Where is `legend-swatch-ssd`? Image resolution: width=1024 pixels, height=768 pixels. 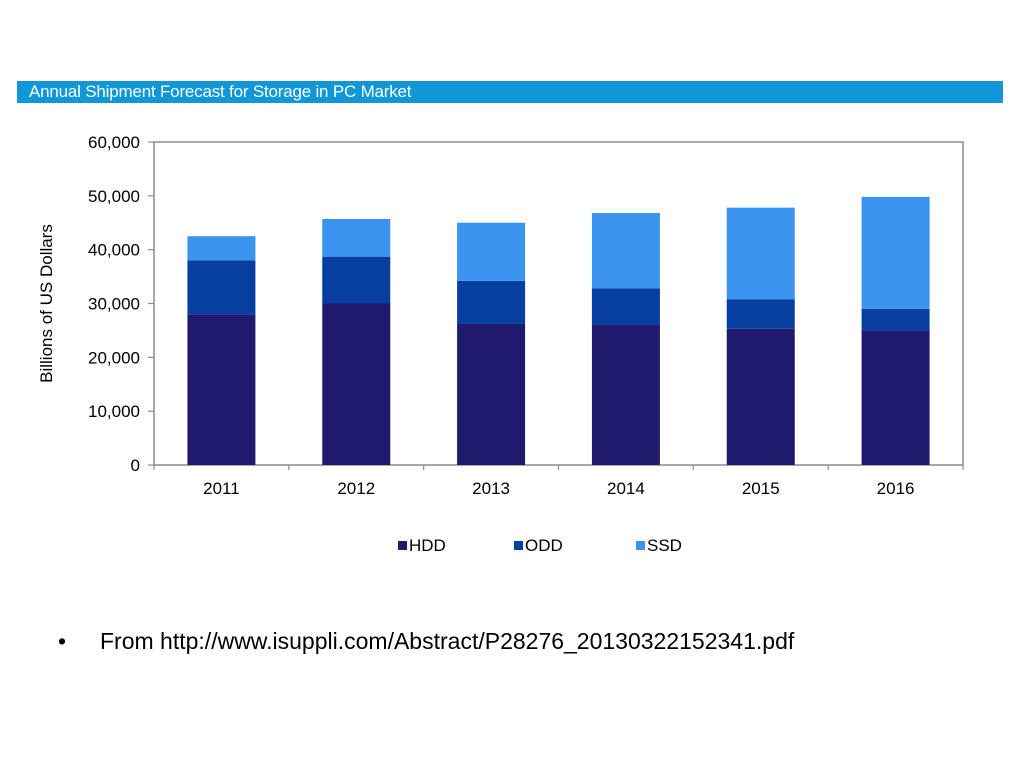
legend-swatch-ssd is located at coordinates (640, 545).